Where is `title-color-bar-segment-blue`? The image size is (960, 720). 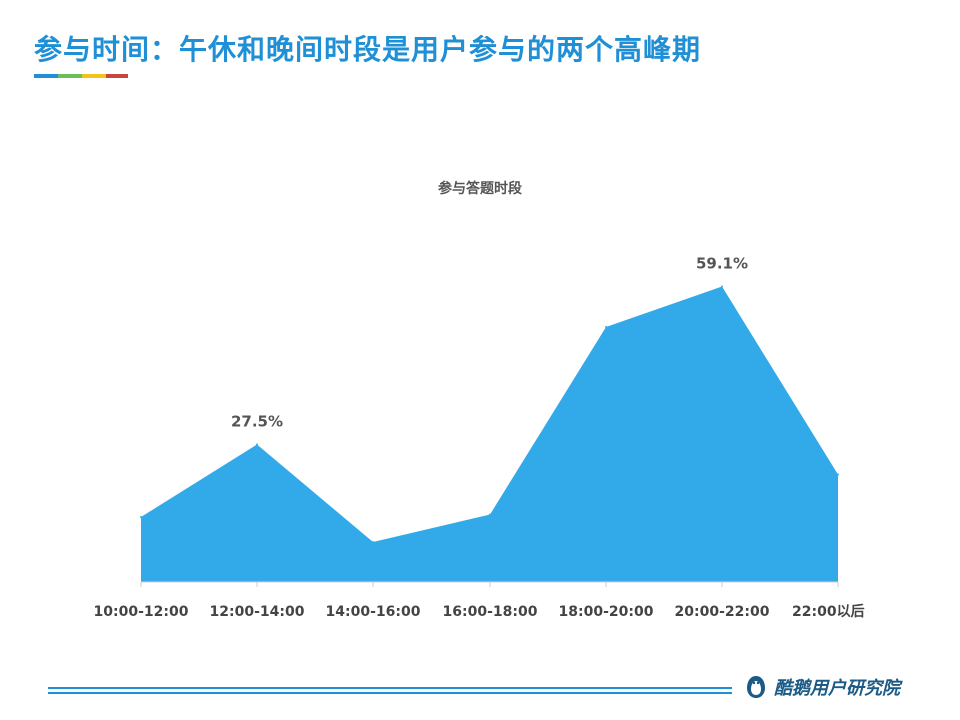
title-color-bar-segment-blue is located at coordinates (46, 76).